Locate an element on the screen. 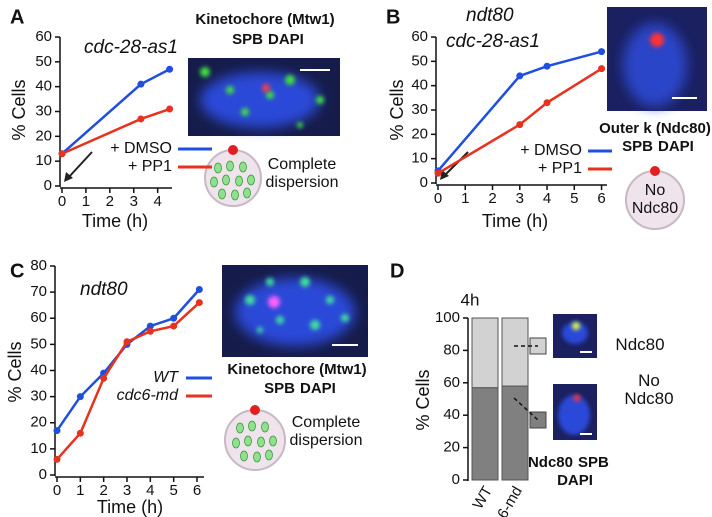  dispersion-icon is located at coordinates (255, 438).